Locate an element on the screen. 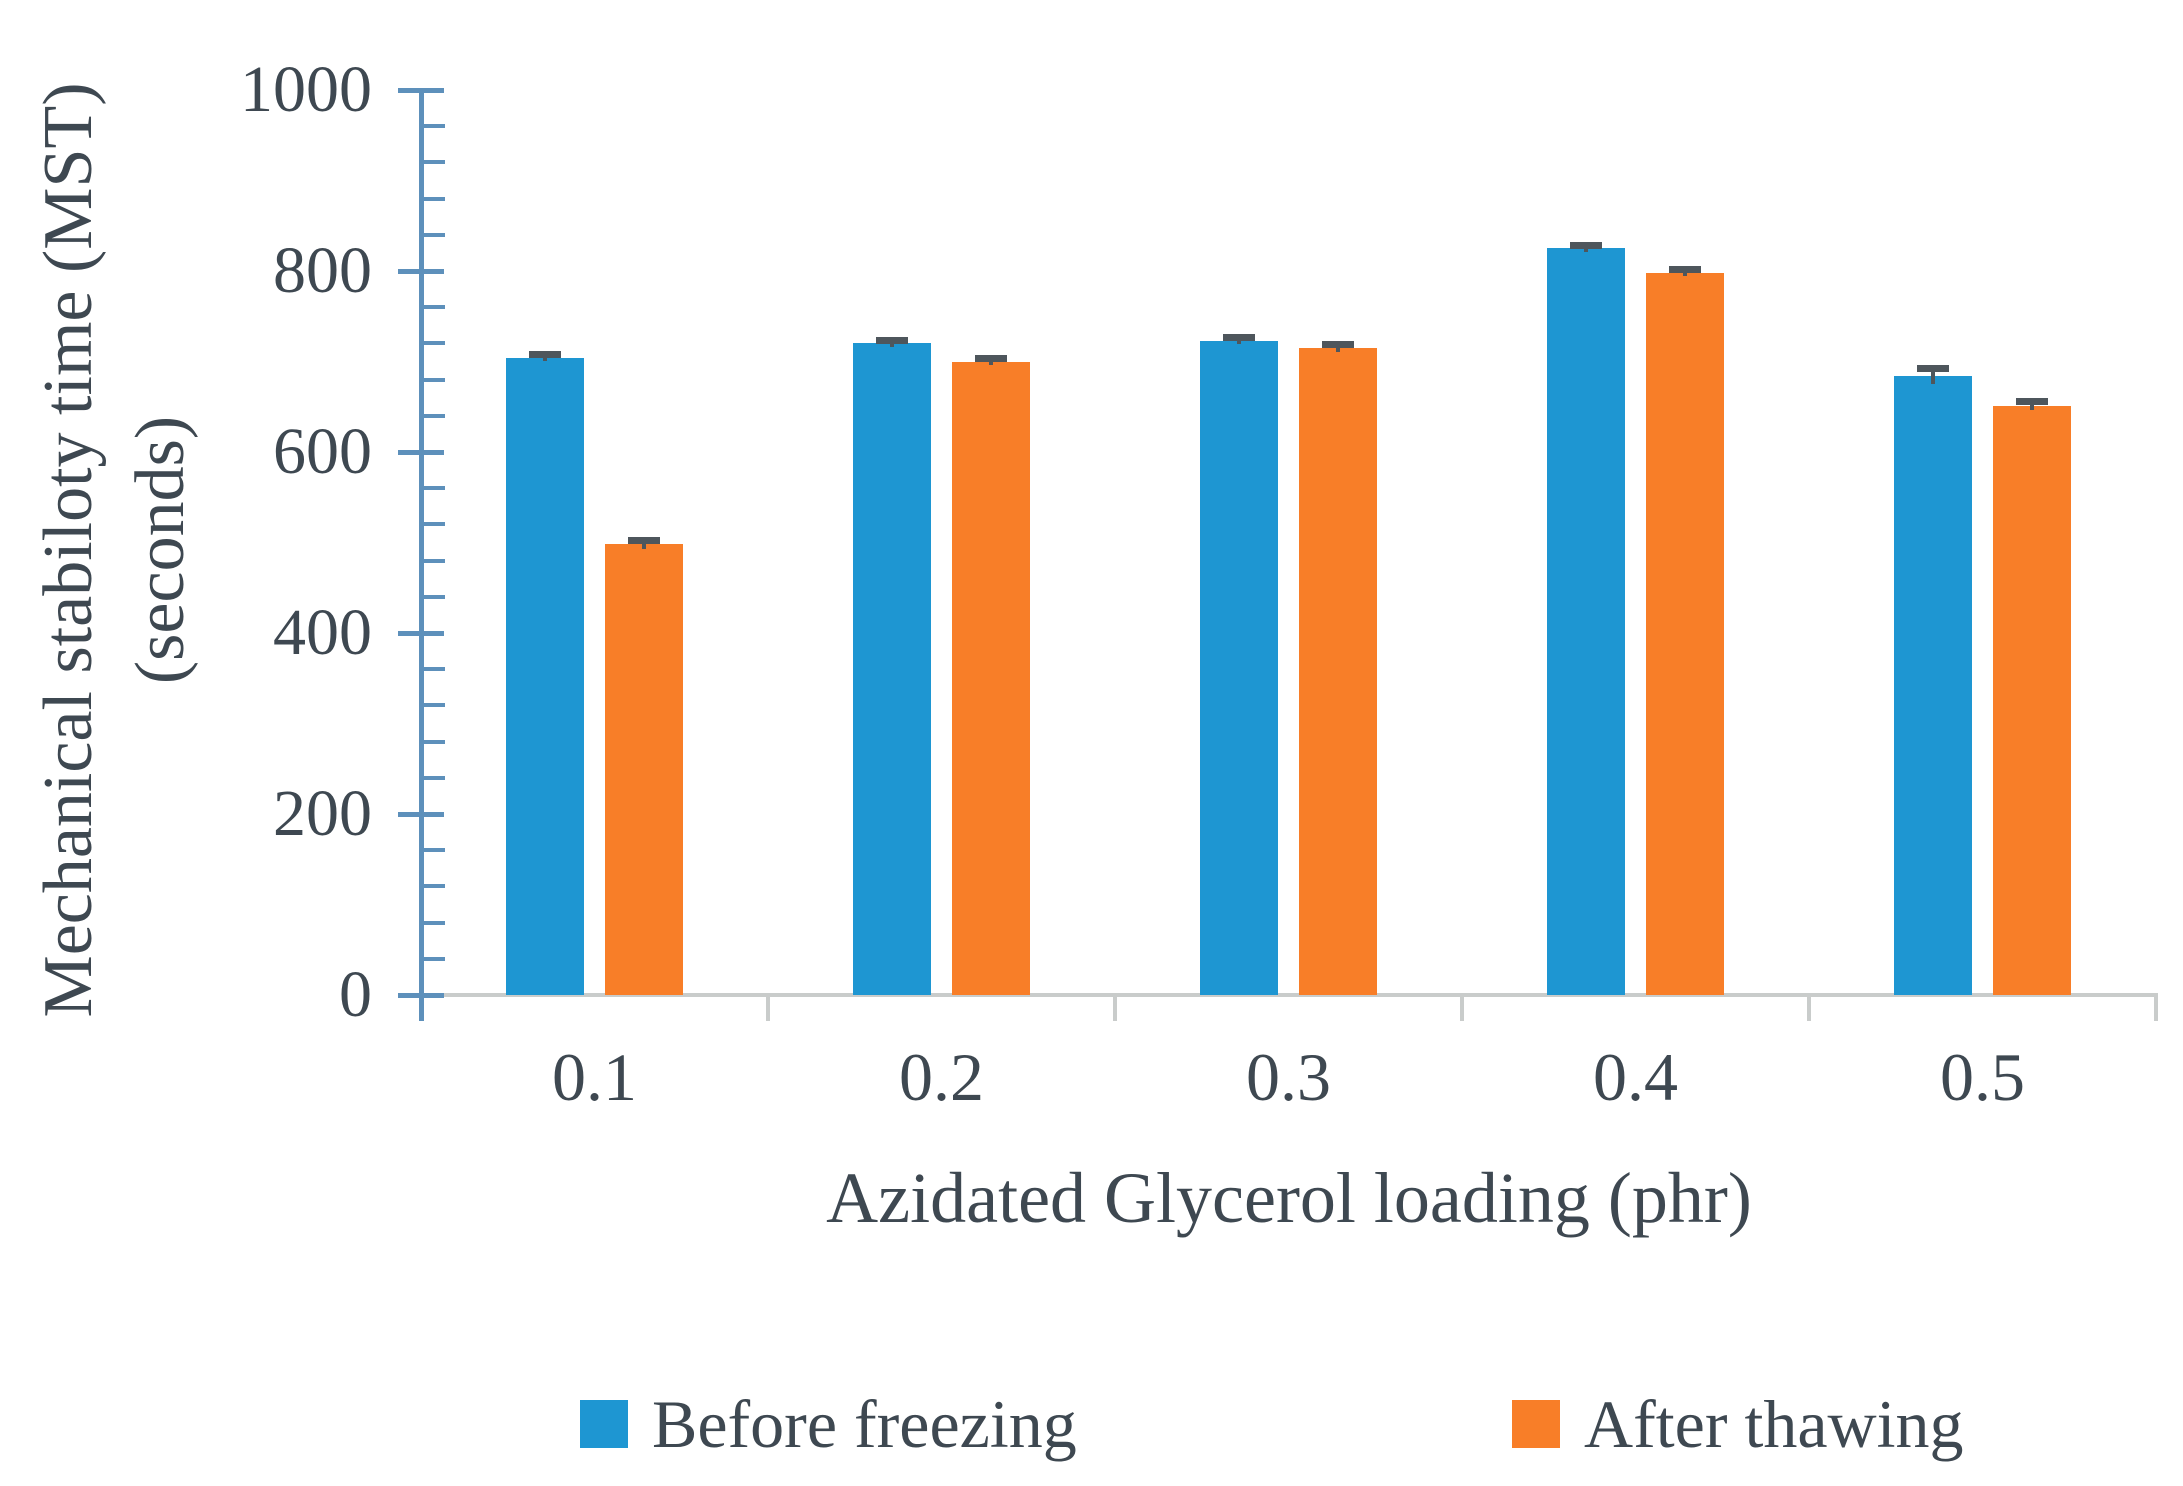  y-tick-label: 400 is located at coordinates (322, 632).